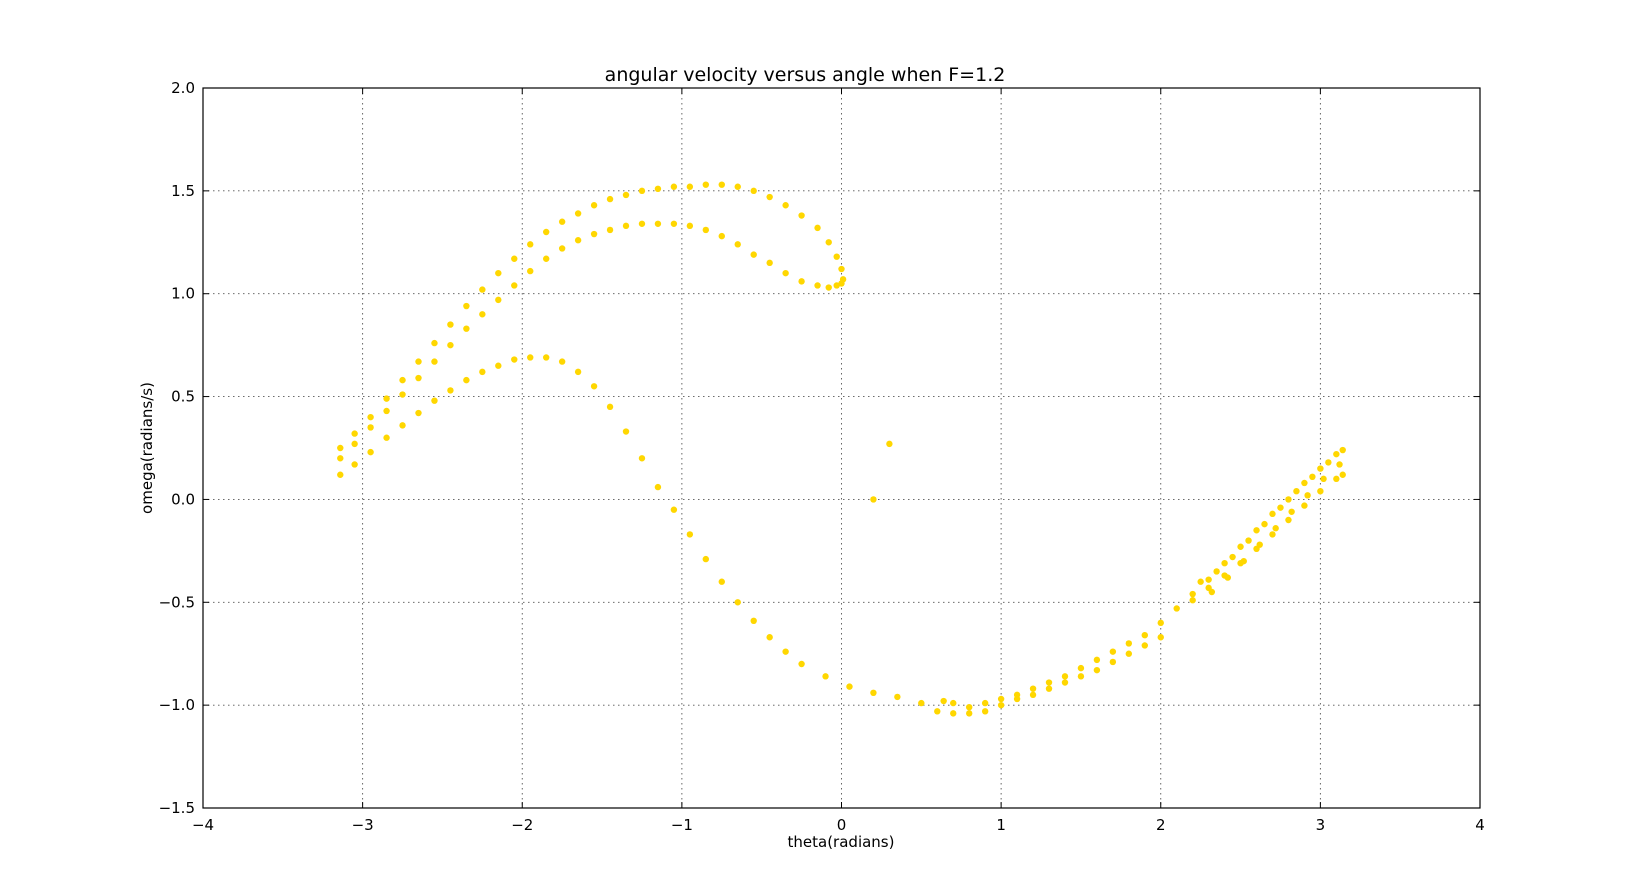 The width and height of the screenshot is (1626, 887). What do you see at coordinates (183, 397) in the screenshot?
I see `y-tick-label: 0.5` at bounding box center [183, 397].